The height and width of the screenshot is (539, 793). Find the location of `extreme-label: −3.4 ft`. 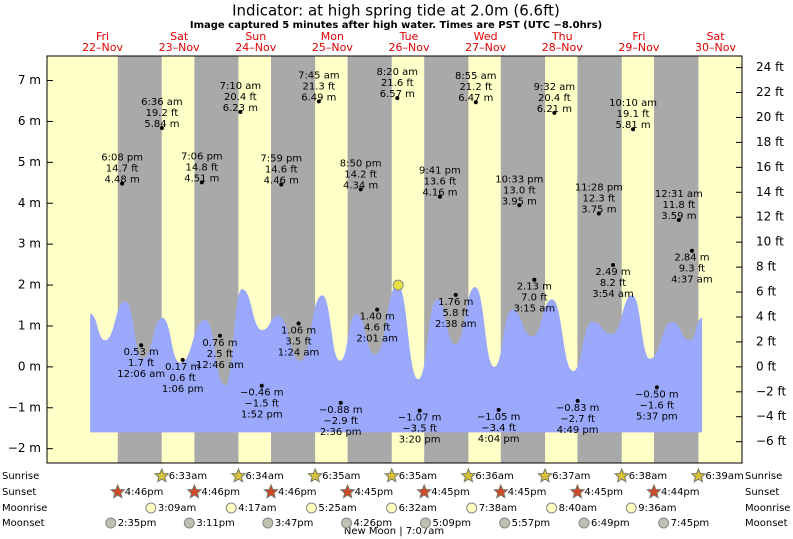

extreme-label: −3.4 ft is located at coordinates (498, 428).